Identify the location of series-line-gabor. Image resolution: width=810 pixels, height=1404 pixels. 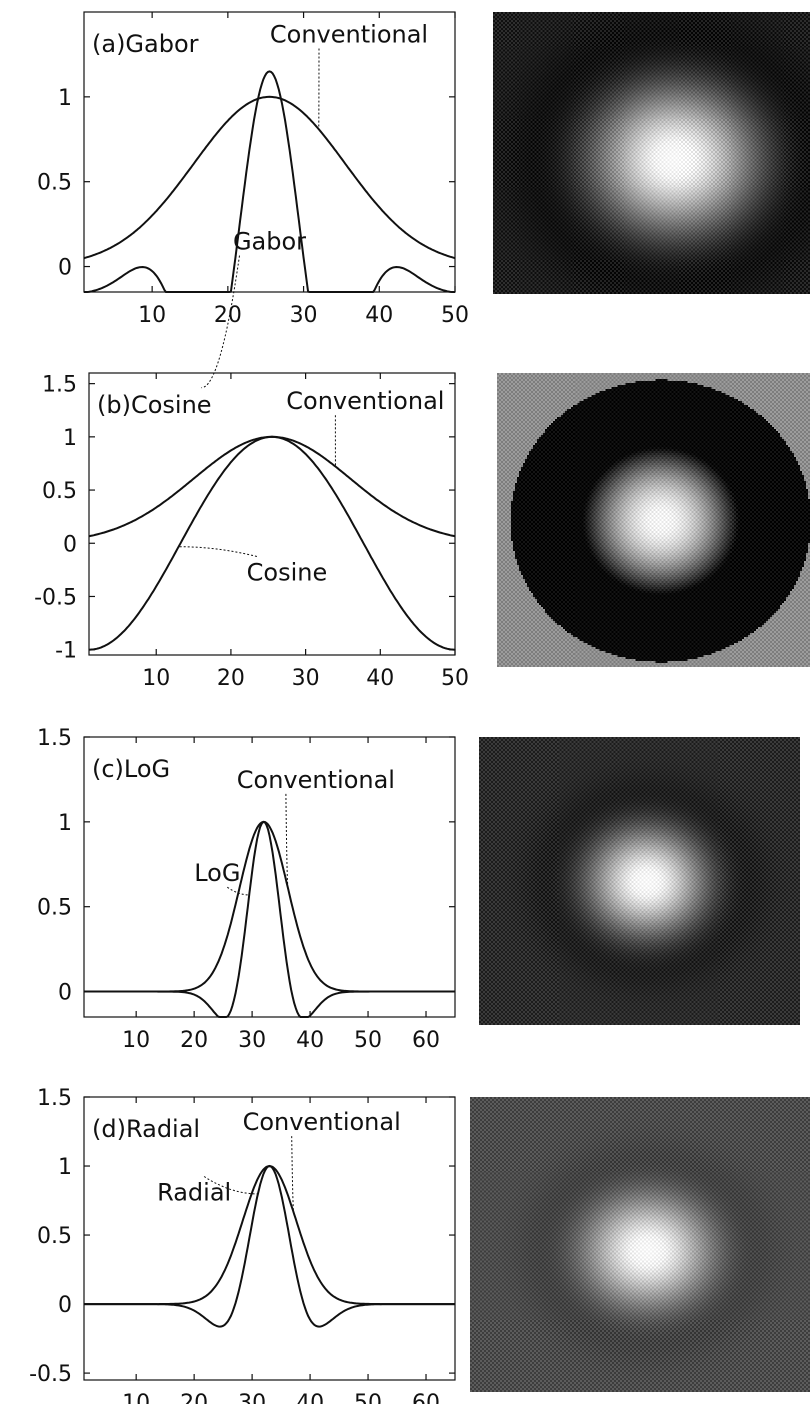
(269, 181).